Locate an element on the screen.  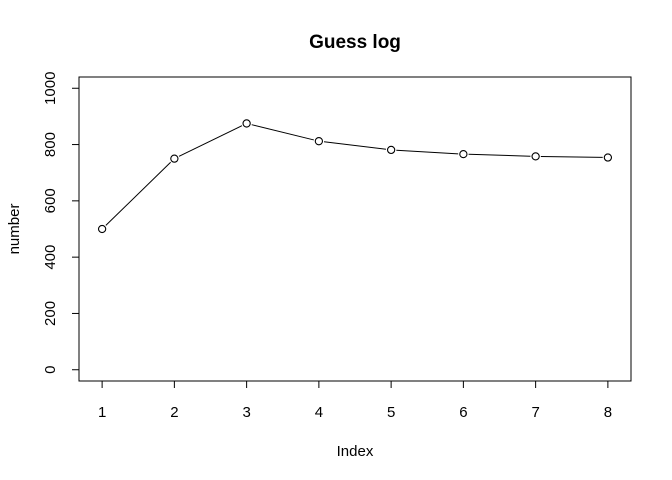
x-axis-label: Index is located at coordinates (355, 451).